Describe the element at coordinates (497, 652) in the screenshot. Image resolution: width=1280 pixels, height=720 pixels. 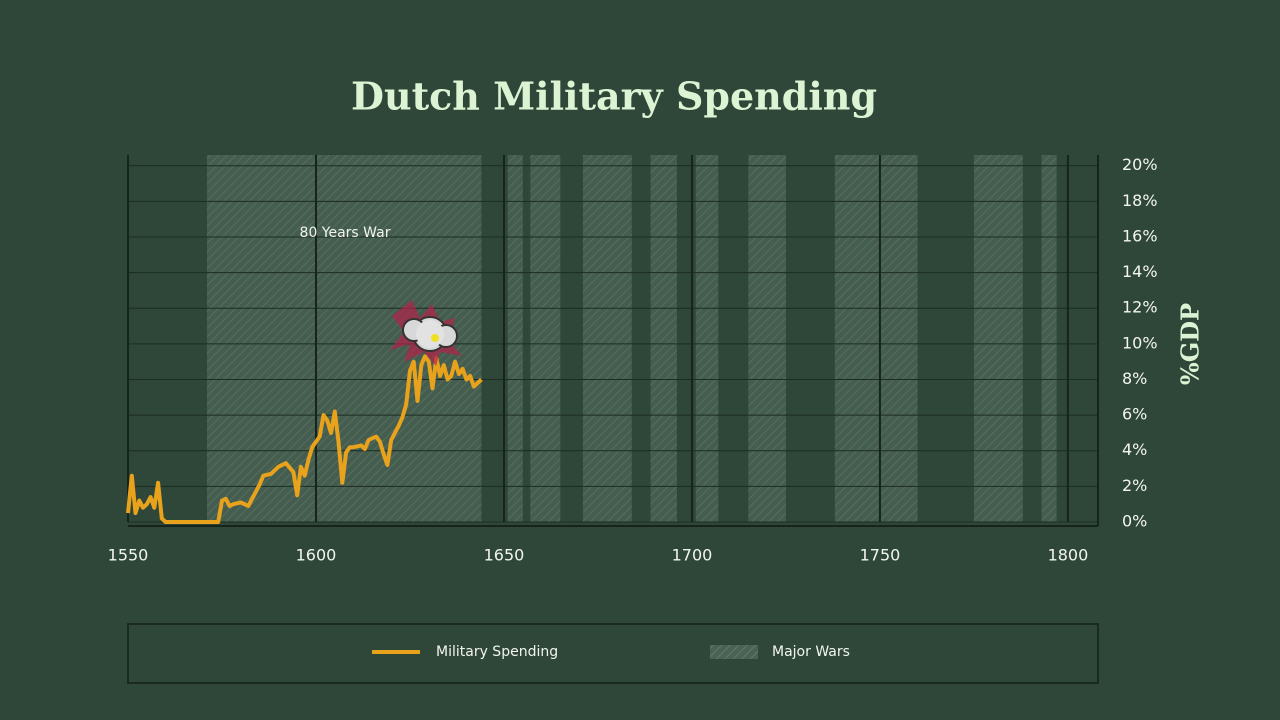
I see `legend-label: Military Spending` at that location.